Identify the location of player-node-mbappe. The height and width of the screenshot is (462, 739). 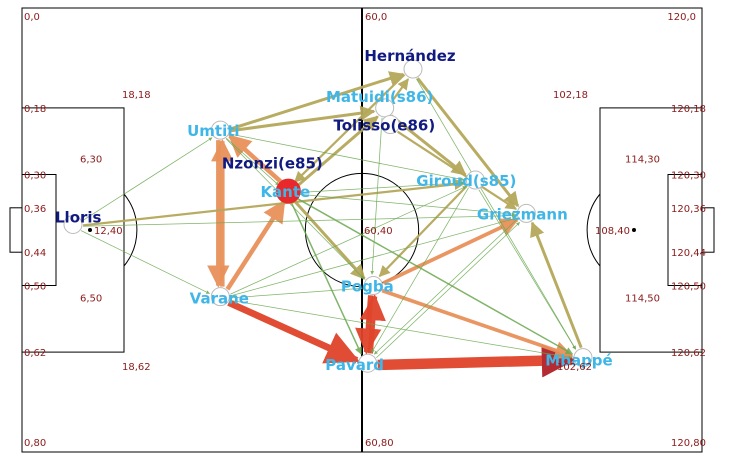
(583, 358).